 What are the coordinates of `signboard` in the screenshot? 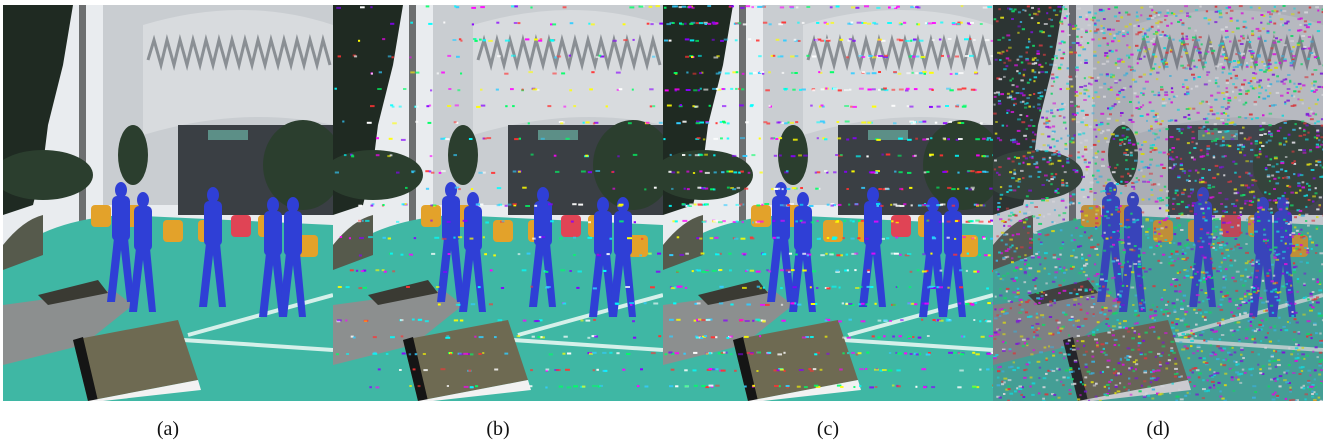 It's located at (228, 135).